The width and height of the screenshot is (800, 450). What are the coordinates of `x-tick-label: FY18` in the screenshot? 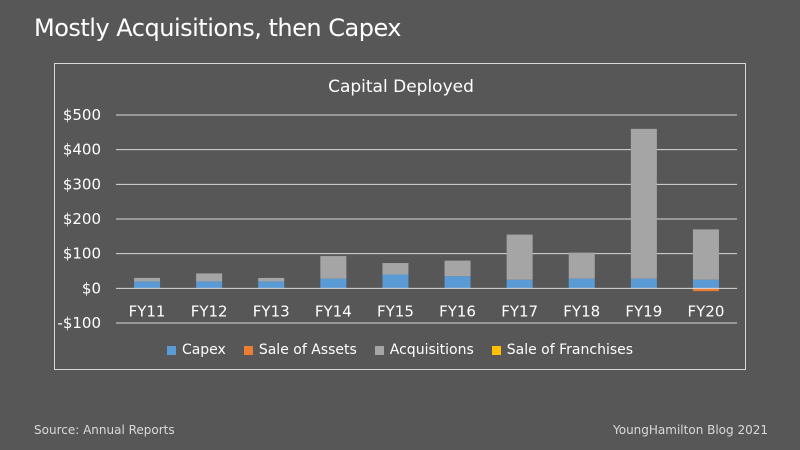 It's located at (581, 311).